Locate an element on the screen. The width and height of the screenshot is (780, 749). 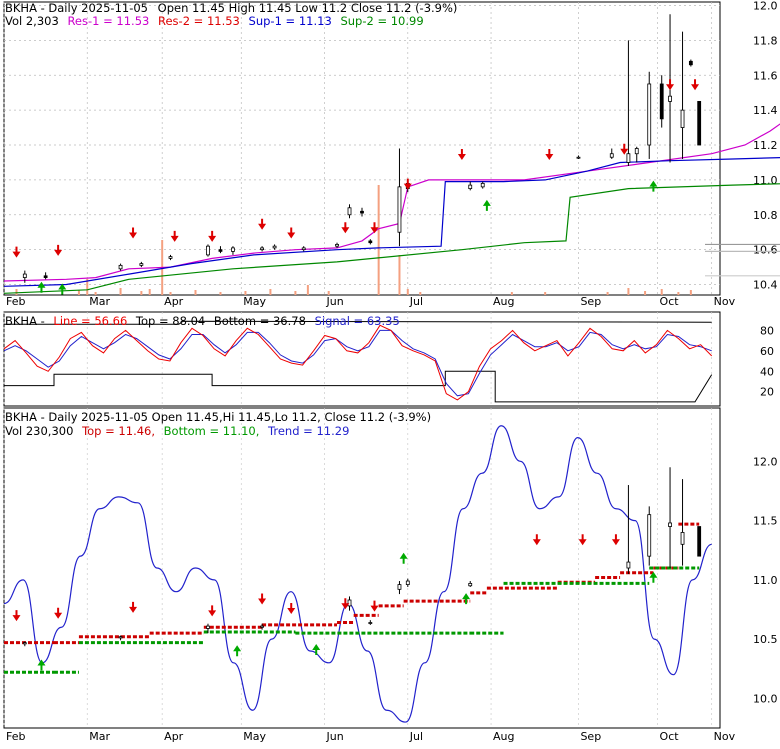
price-x-tick: Sep is located at coordinates (590, 301).